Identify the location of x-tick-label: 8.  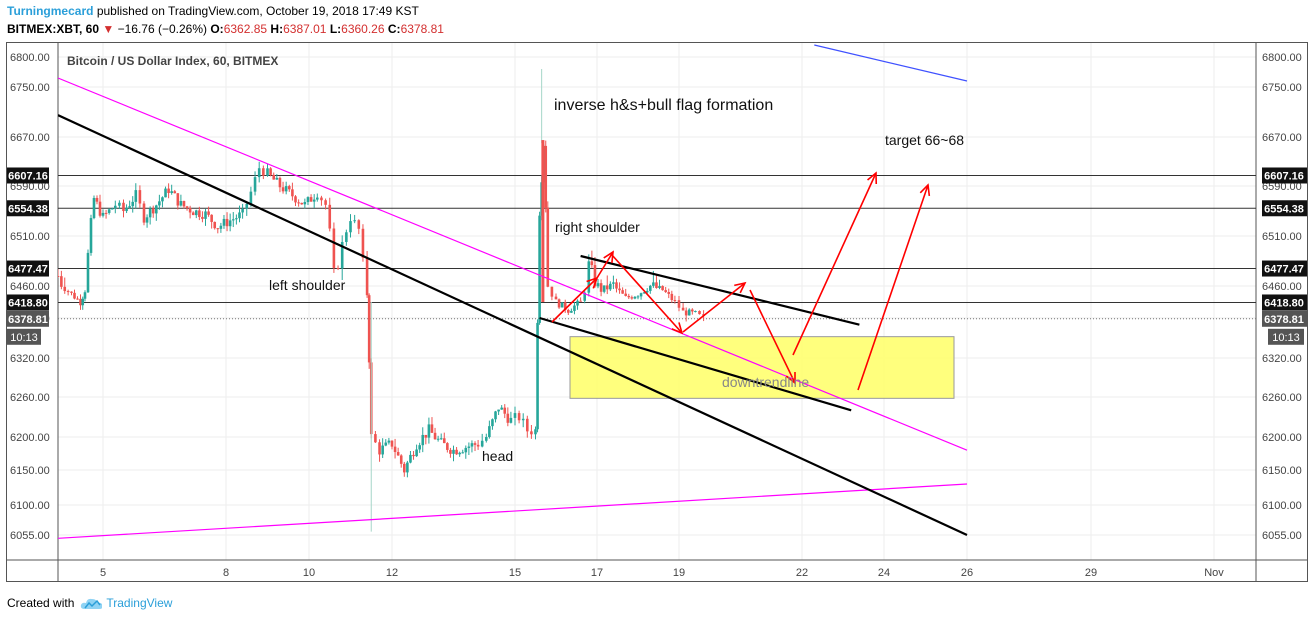
(226, 573).